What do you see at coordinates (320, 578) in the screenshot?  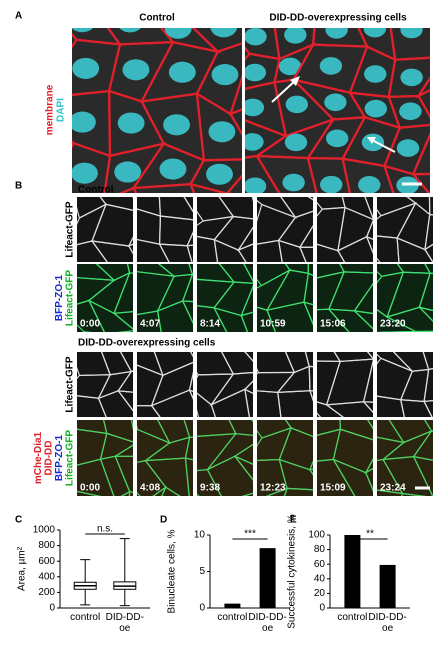 I see `y-tick-label: 40` at bounding box center [320, 578].